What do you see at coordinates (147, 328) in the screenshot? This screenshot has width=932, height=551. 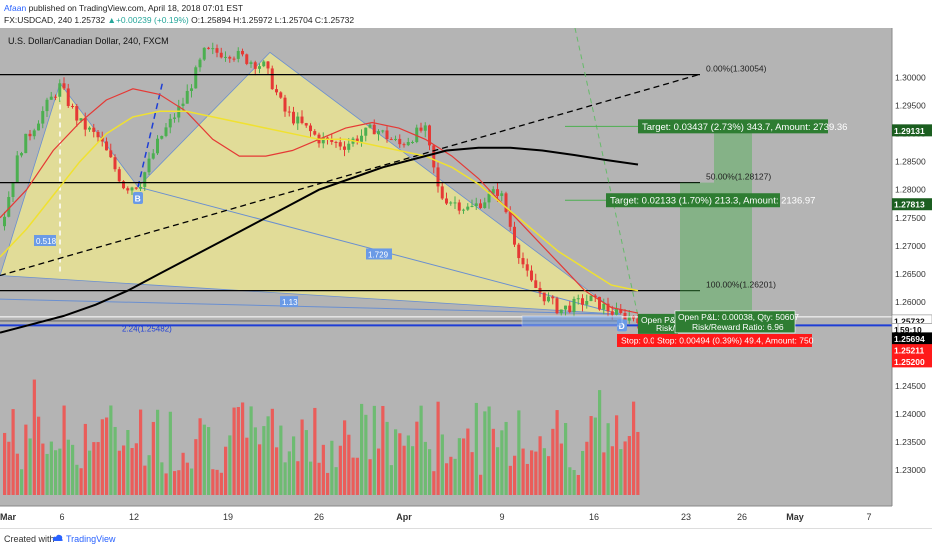 I see `ratio-label-3: 2.24(1.25482)` at bounding box center [147, 328].